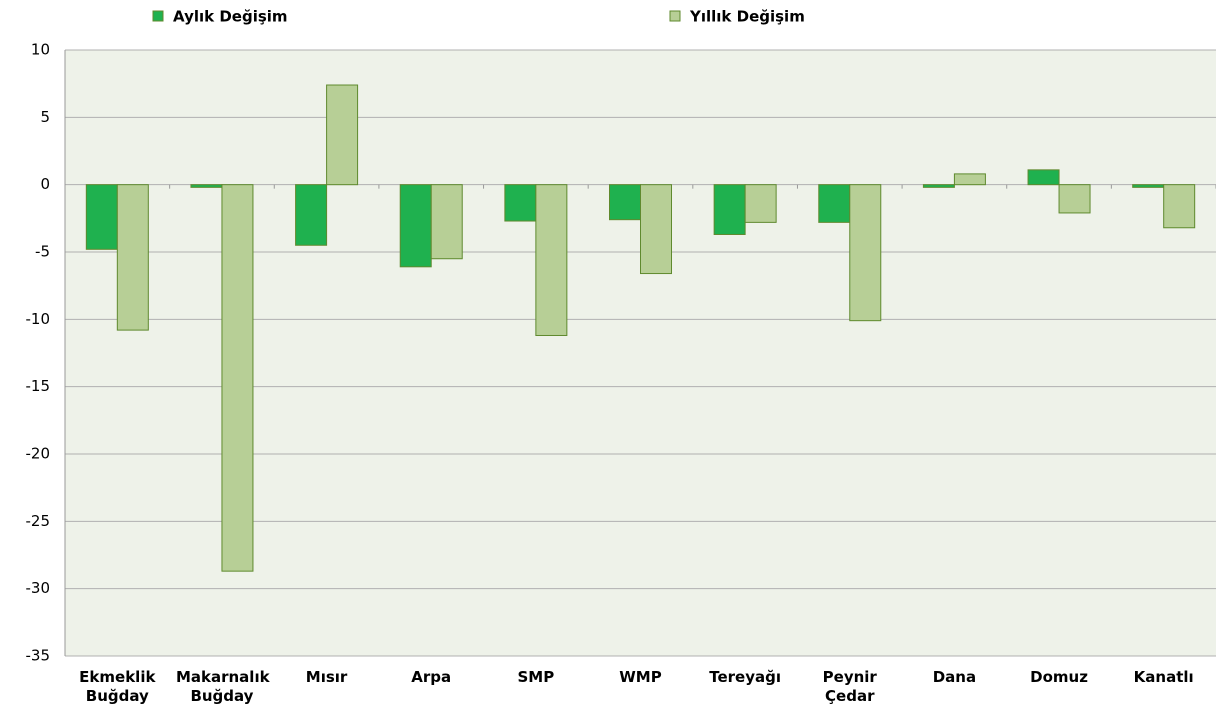 The width and height of the screenshot is (1216, 718). Describe the element at coordinates (38, 521) in the screenshot. I see `y-tick-label: -25` at that location.